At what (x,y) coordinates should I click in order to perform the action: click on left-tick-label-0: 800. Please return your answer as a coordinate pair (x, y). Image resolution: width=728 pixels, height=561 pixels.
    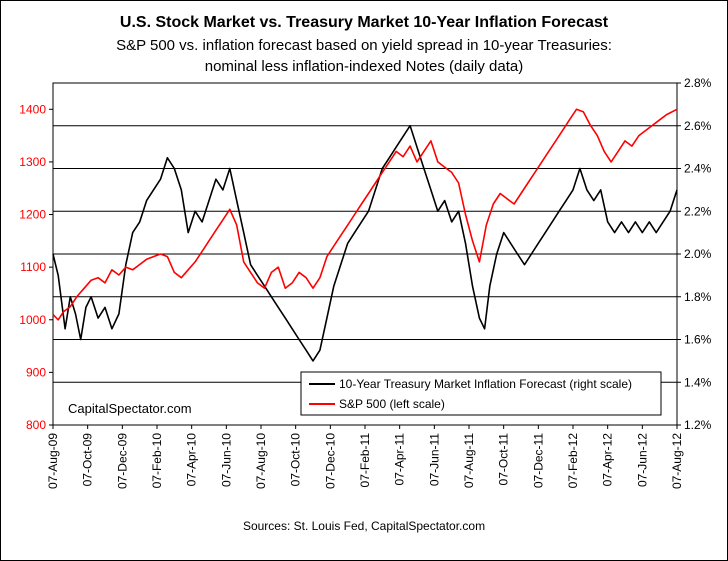
    Looking at the image, I should click on (36, 425).